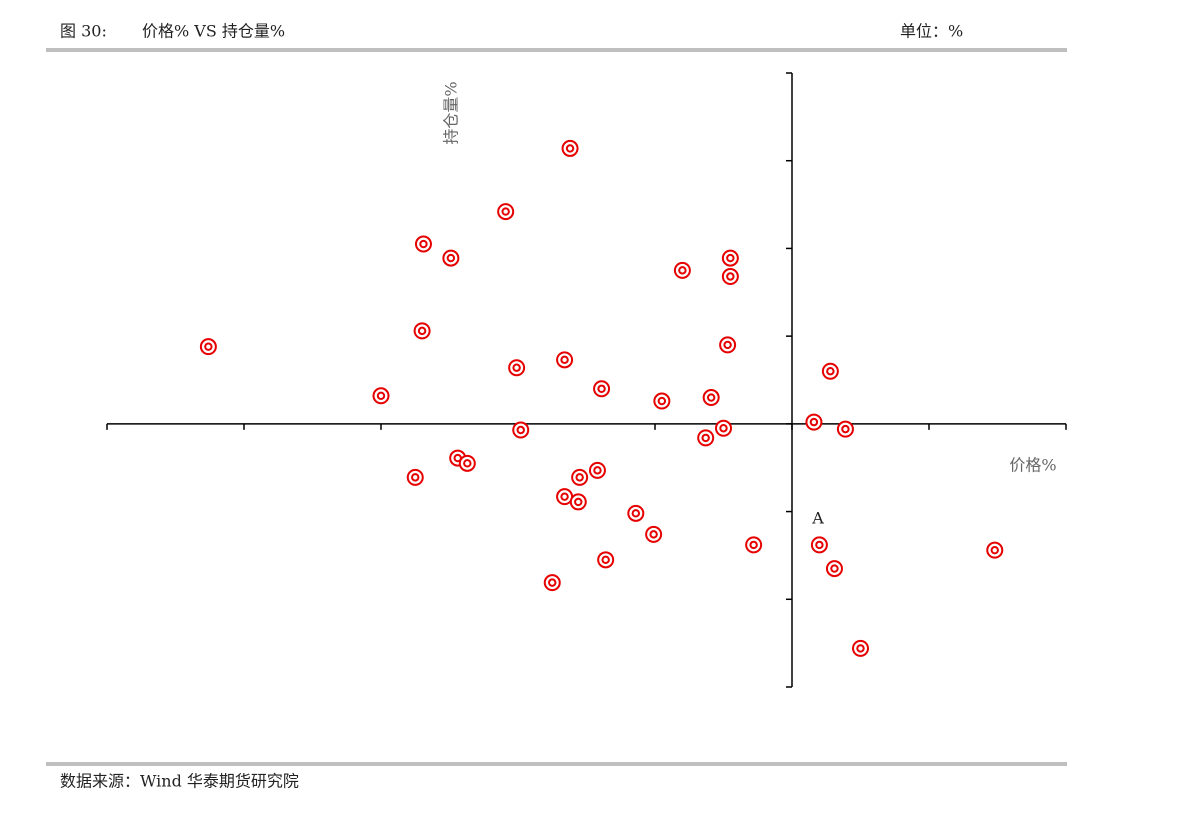 This screenshot has width=1191, height=818. What do you see at coordinates (213, 31) in the screenshot?
I see `chart-title: 价格% VS 持仓量%` at bounding box center [213, 31].